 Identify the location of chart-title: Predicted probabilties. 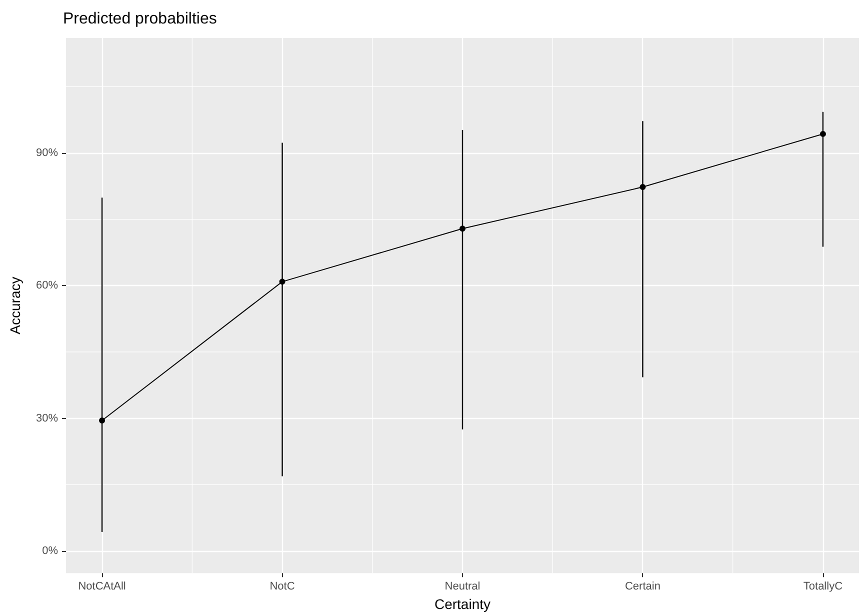
(140, 19).